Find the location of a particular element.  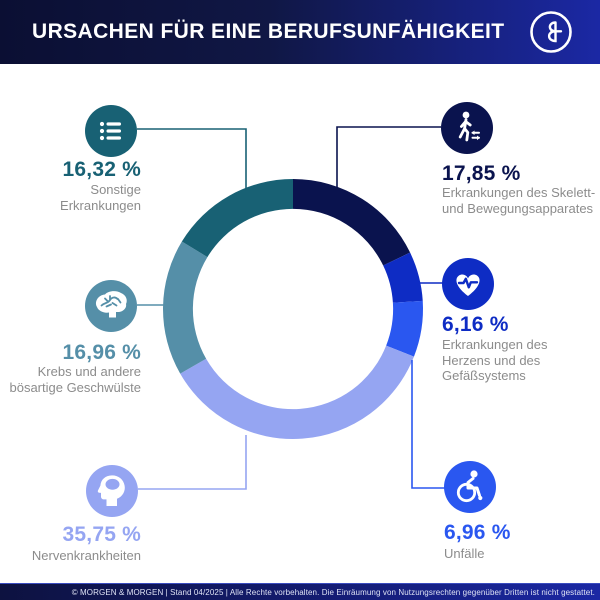

heartbeat-icon is located at coordinates (468, 284).